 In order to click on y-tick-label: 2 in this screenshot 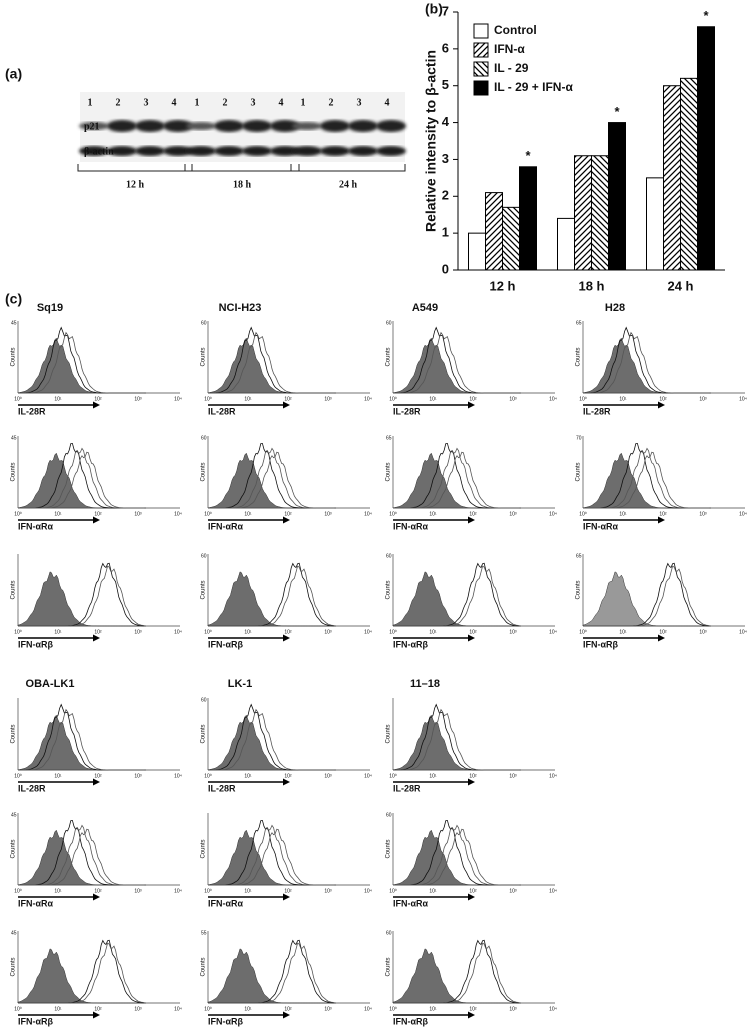, I will do `click(445, 195)`.